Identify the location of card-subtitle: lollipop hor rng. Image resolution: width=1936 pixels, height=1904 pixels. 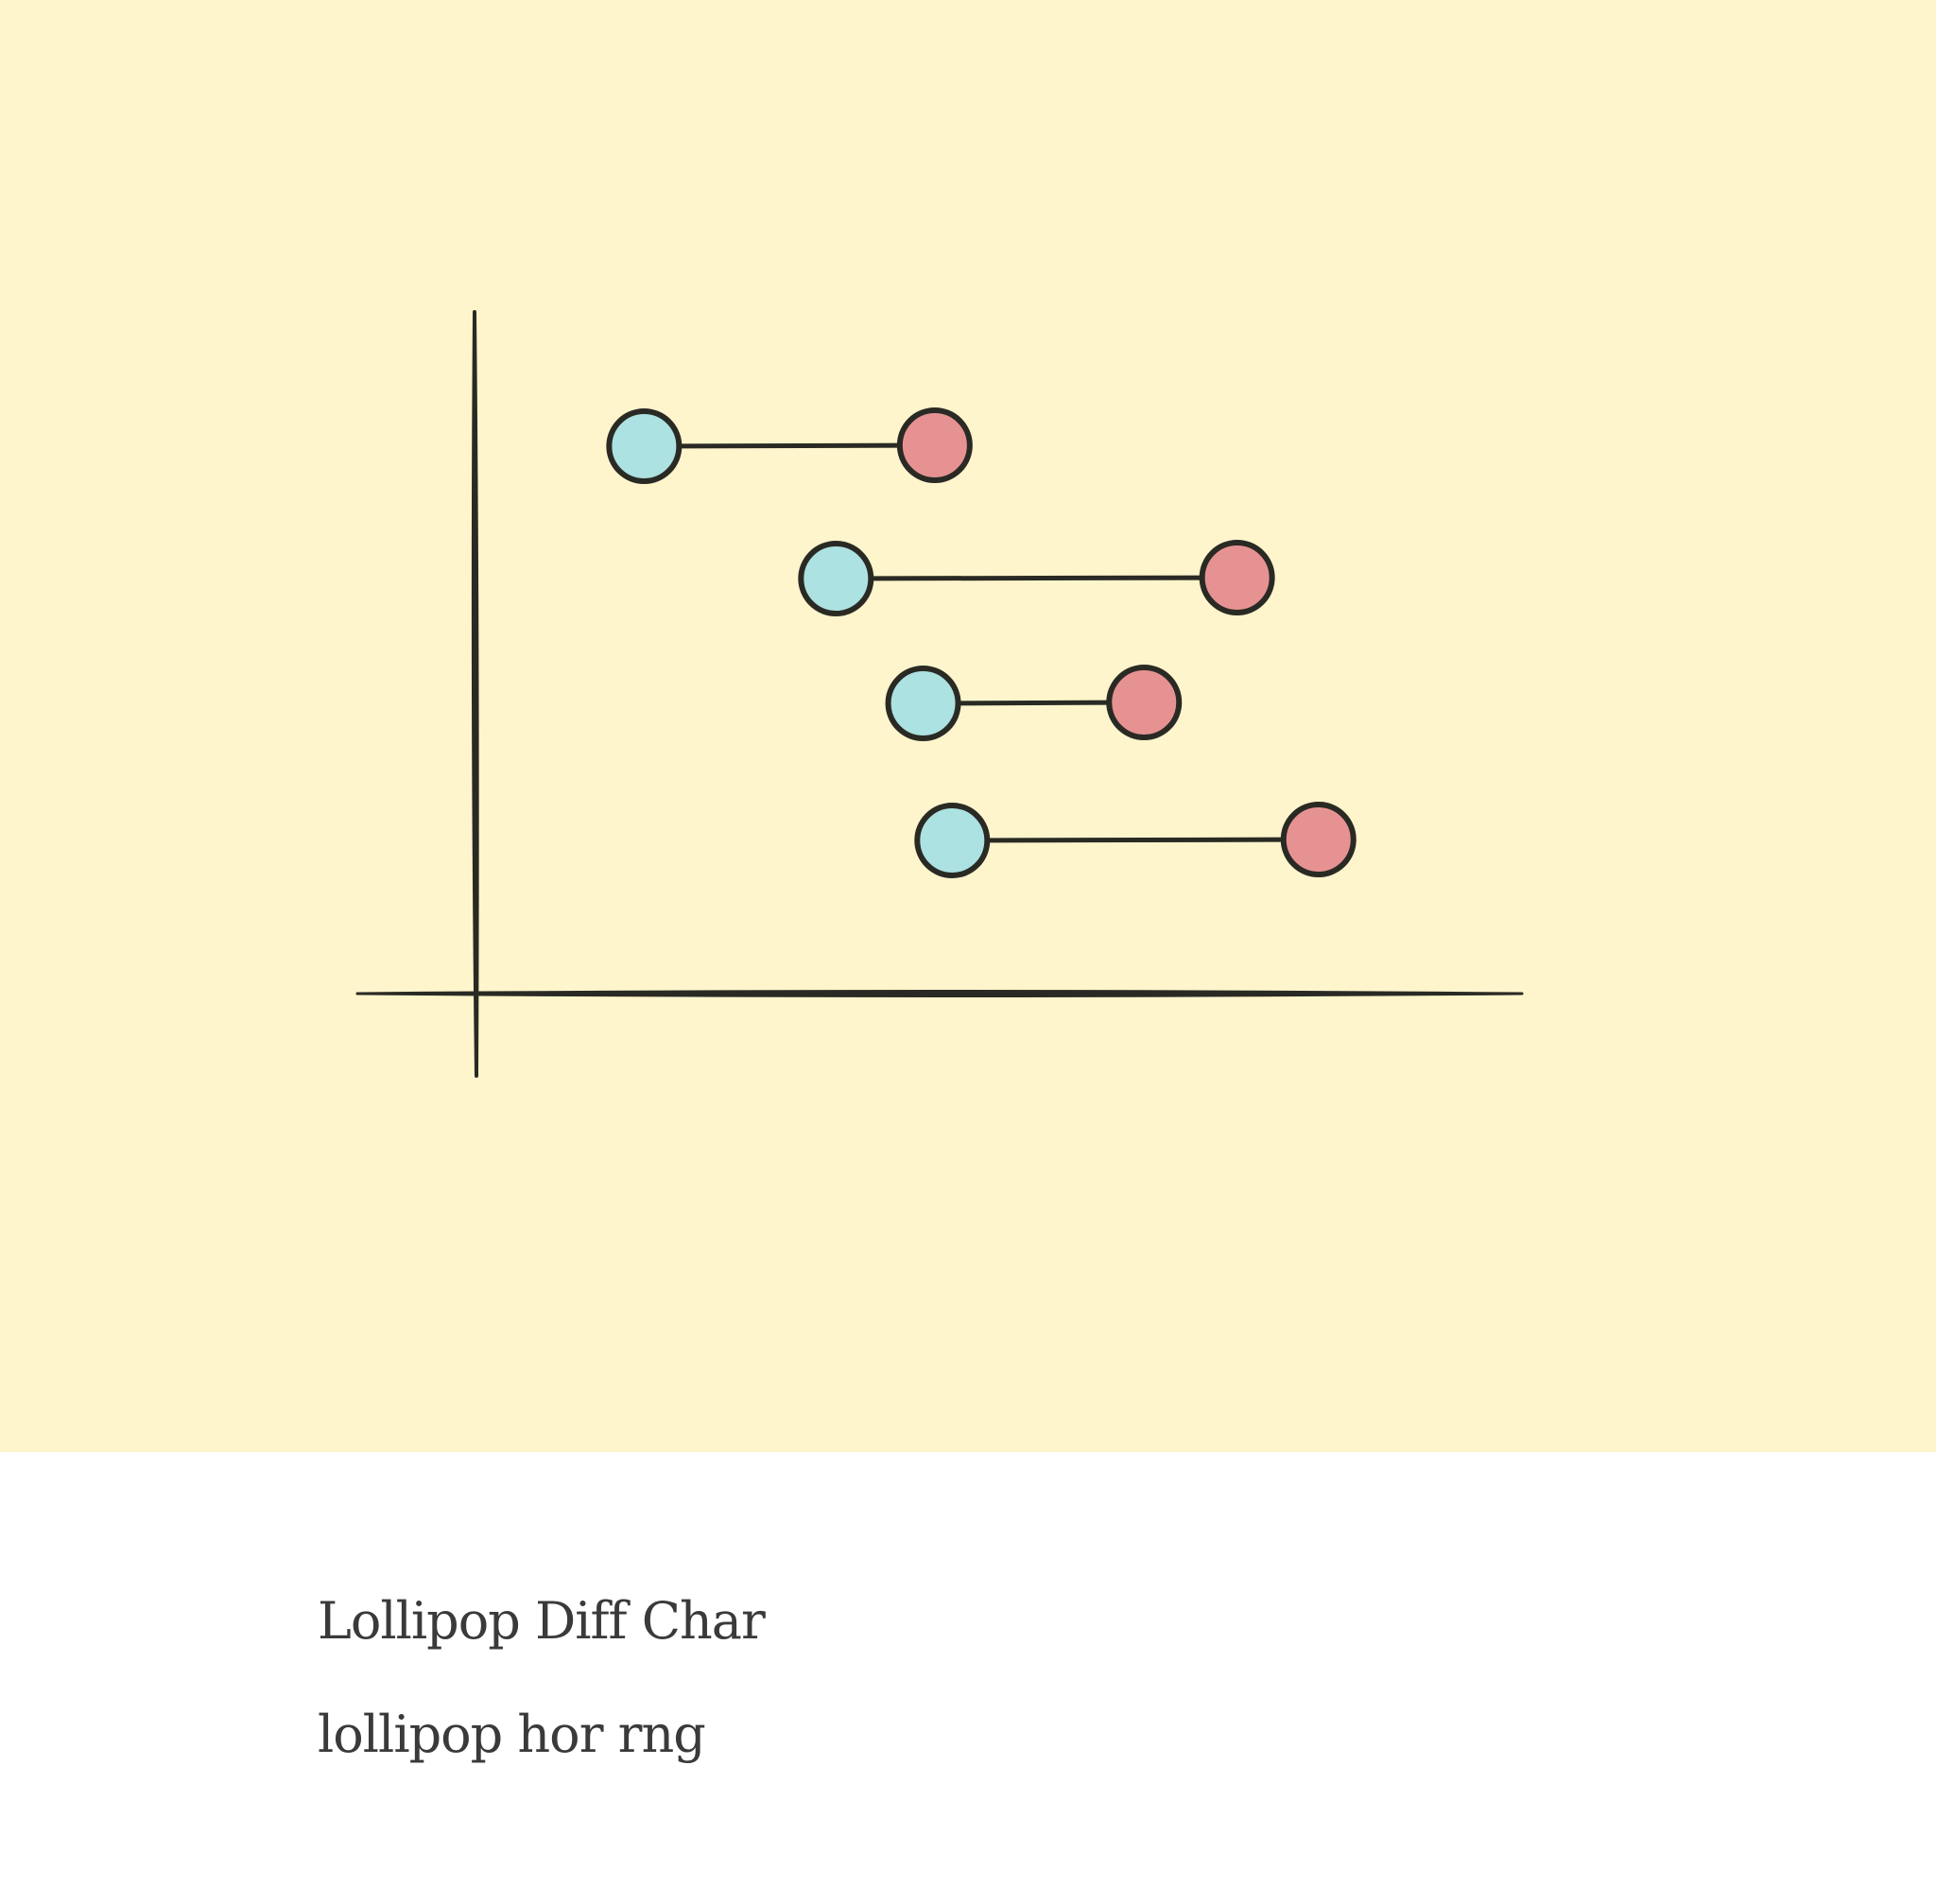
(512, 1734).